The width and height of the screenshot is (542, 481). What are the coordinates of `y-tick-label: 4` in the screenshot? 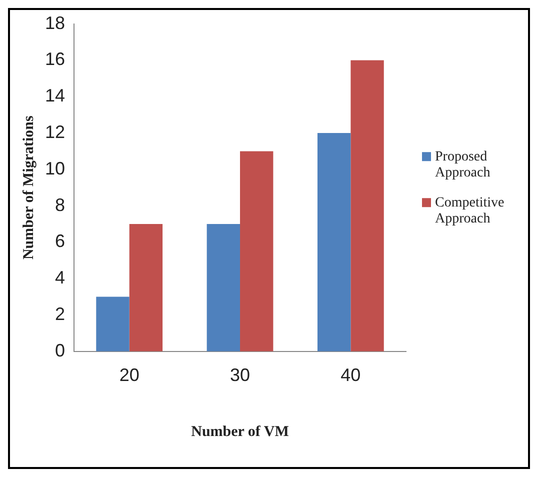 It's located at (60, 278).